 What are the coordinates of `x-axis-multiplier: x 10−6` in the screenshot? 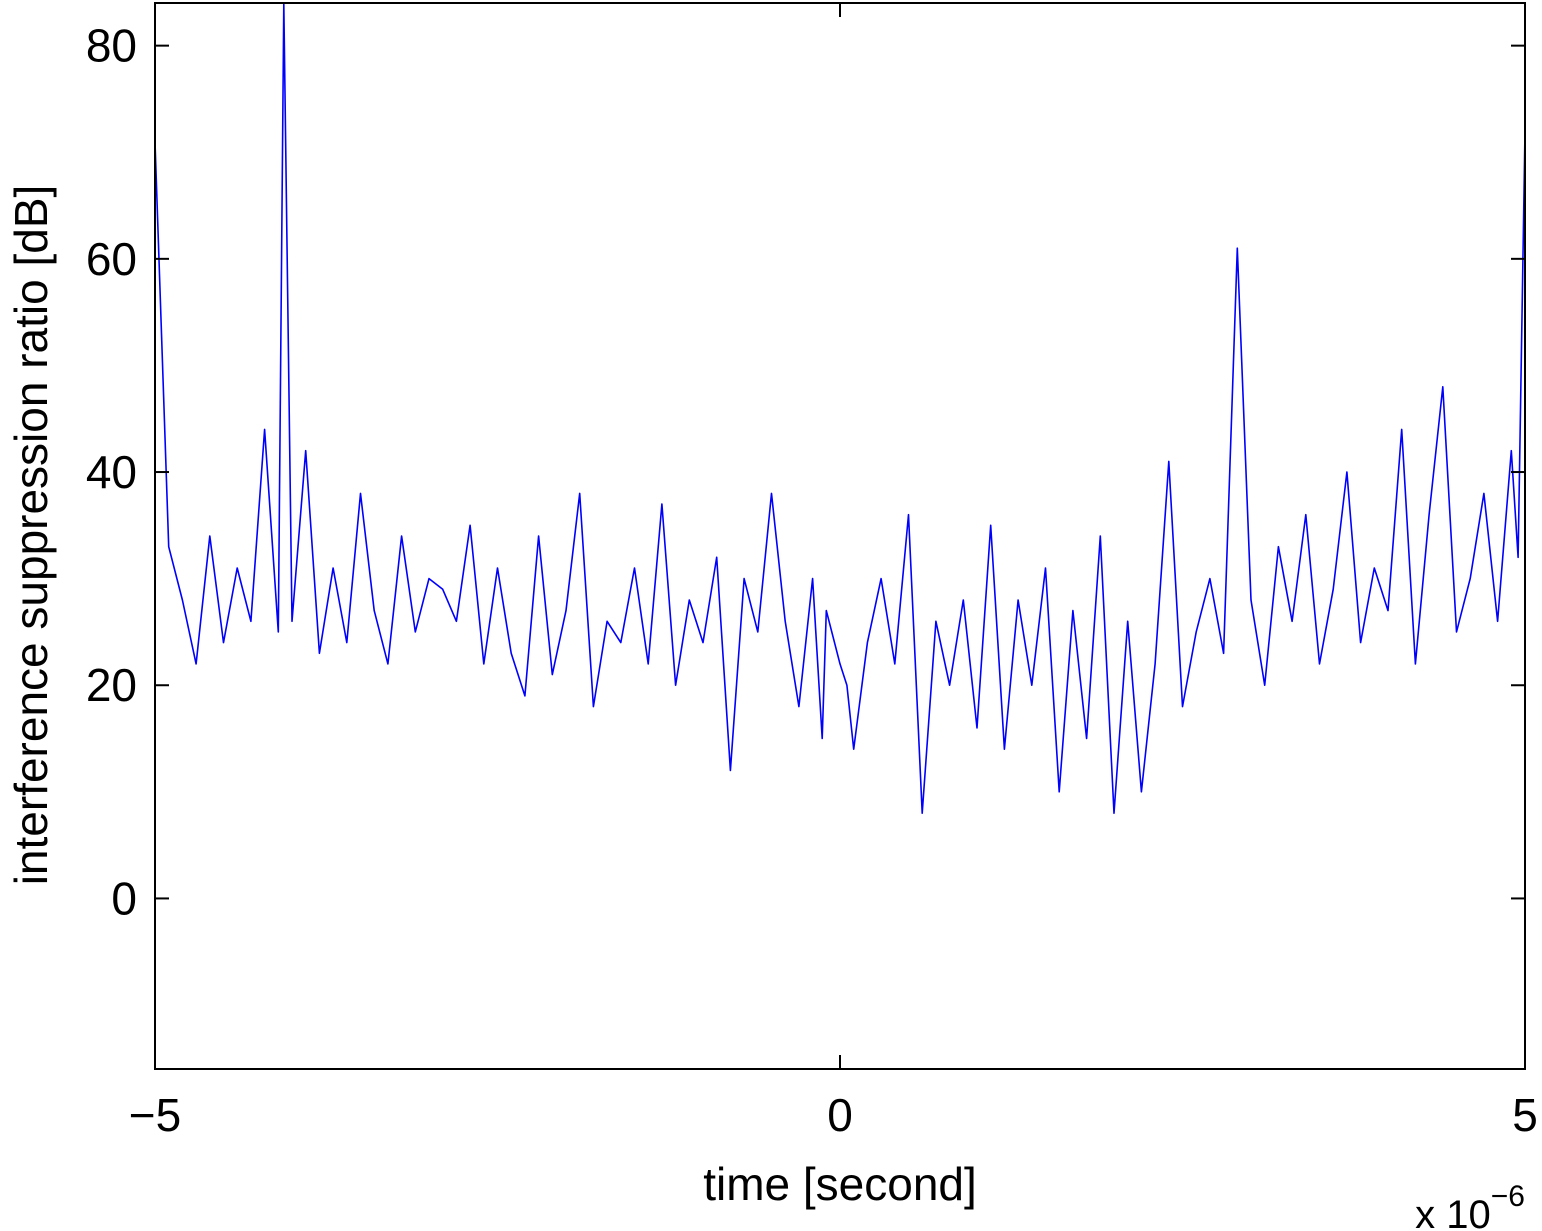 It's located at (1470, 1205).